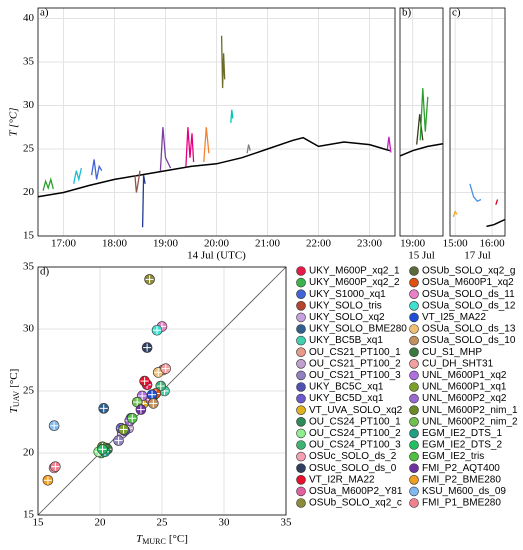 This screenshot has width=523, height=550. I want to click on legend-label: UNL_M600P2_nim_1, so click(470, 410).